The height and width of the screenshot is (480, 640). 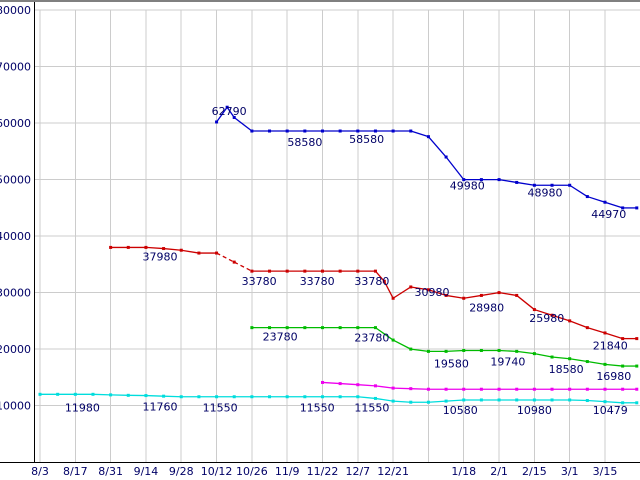 What do you see at coordinates (15, 180) in the screenshot?
I see `y-tick-label: 50000` at bounding box center [15, 180].